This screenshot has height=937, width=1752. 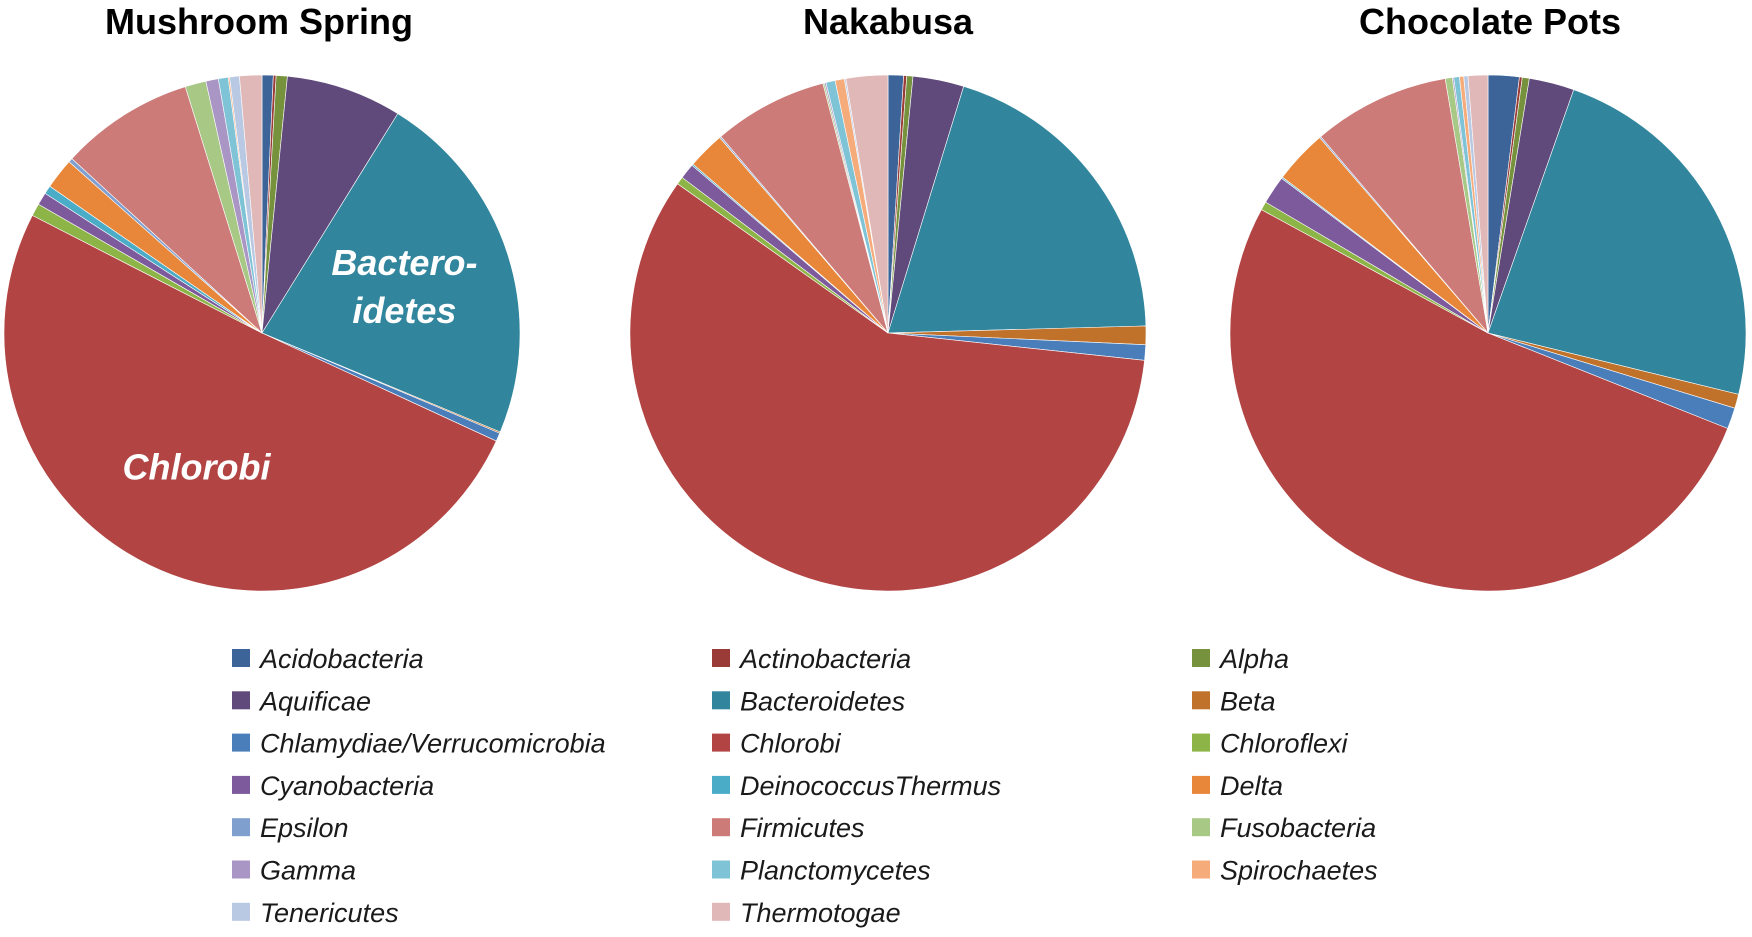 I want to click on legend-item-alpha: Alpha, so click(x=1240, y=659).